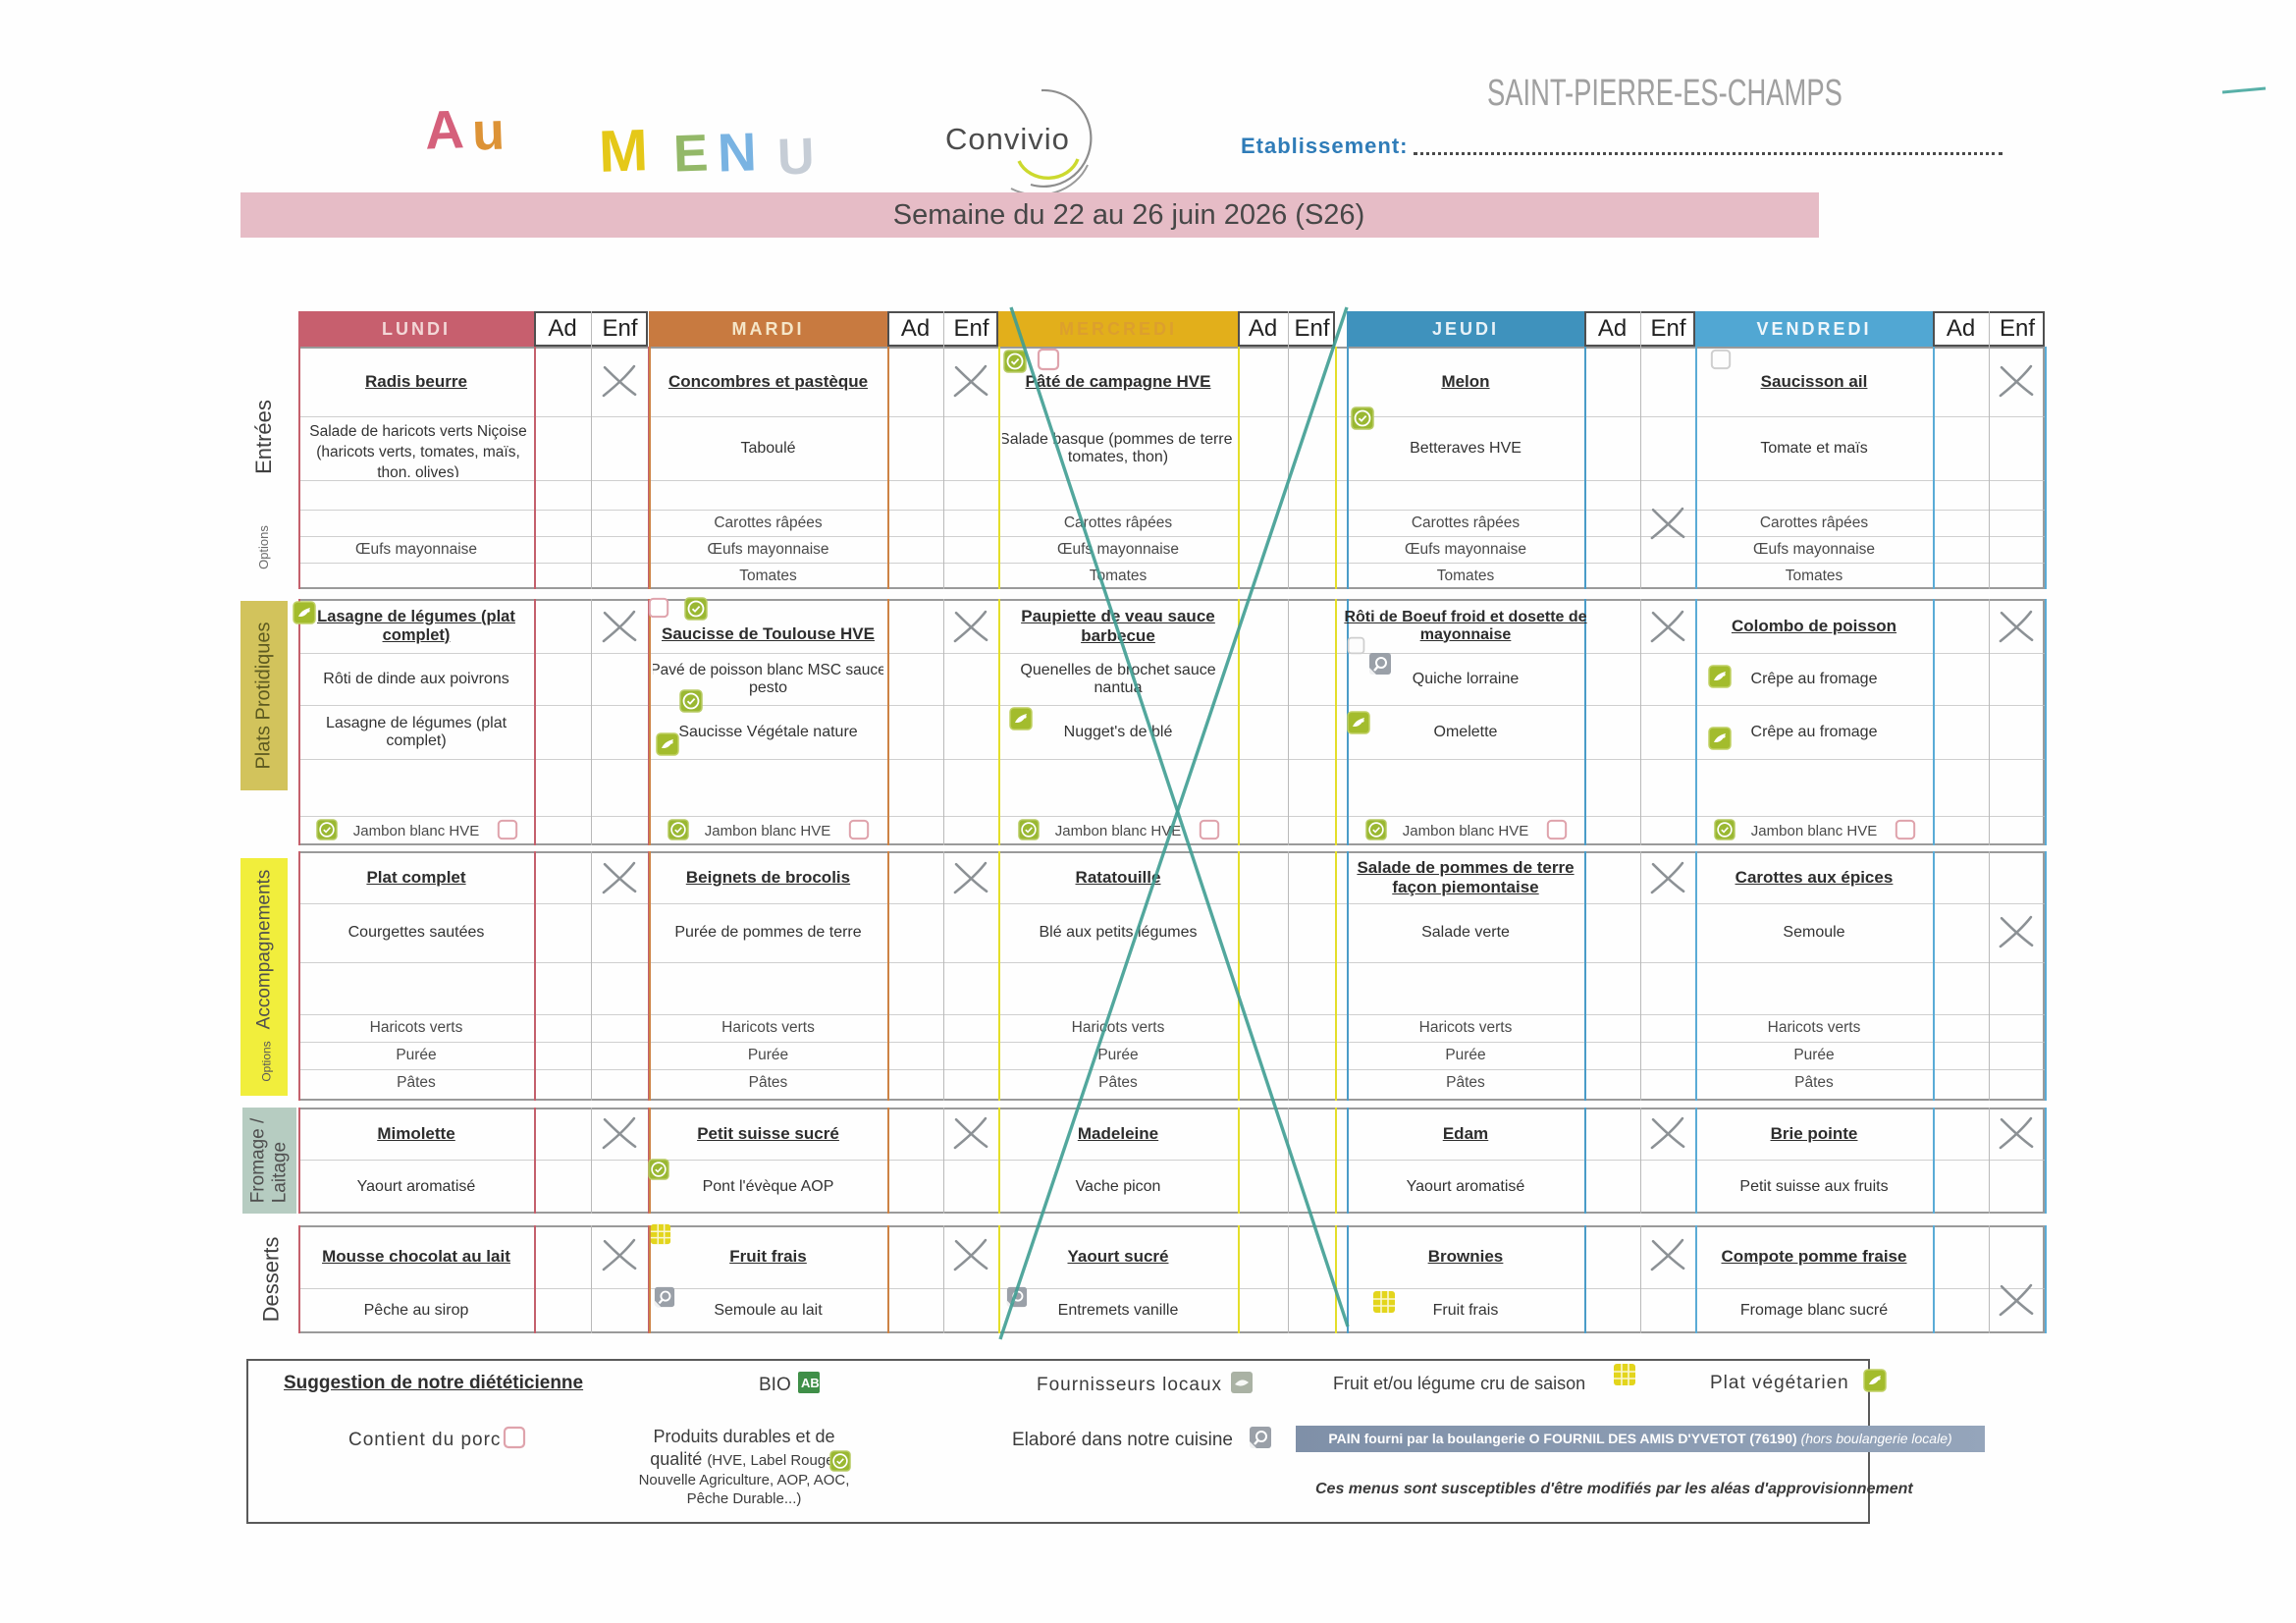 The height and width of the screenshot is (1623, 2296). What do you see at coordinates (810, 1383) in the screenshot?
I see `svg-text: AB` at bounding box center [810, 1383].